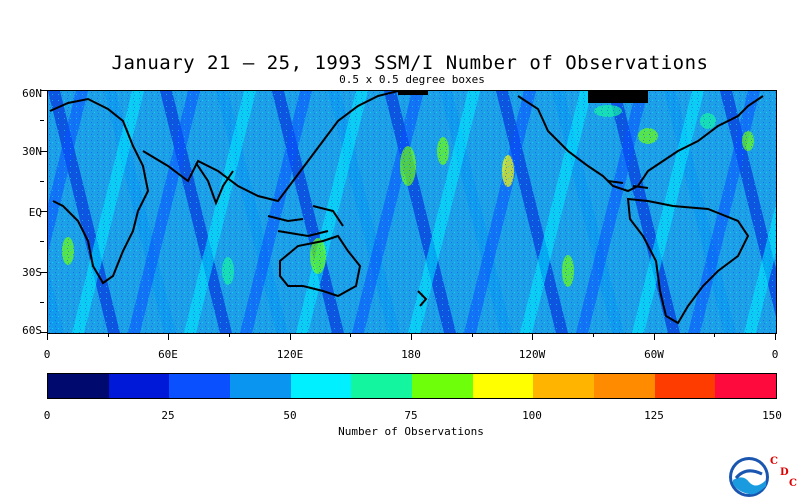 The image size is (800, 500). What do you see at coordinates (305, 221) in the screenshot?
I see `indonesia-coastline` at bounding box center [305, 221].